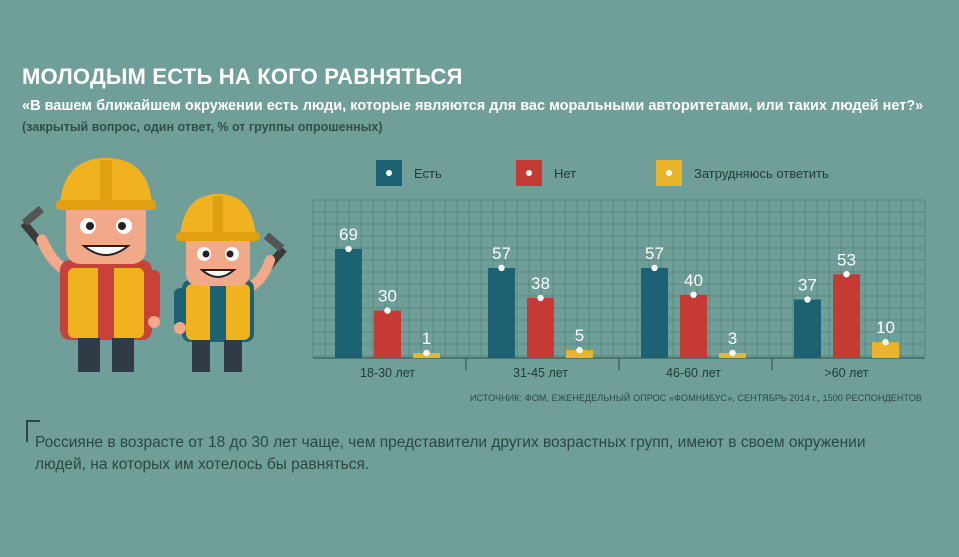 The height and width of the screenshot is (557, 959). I want to click on data-label: 30, so click(387, 296).